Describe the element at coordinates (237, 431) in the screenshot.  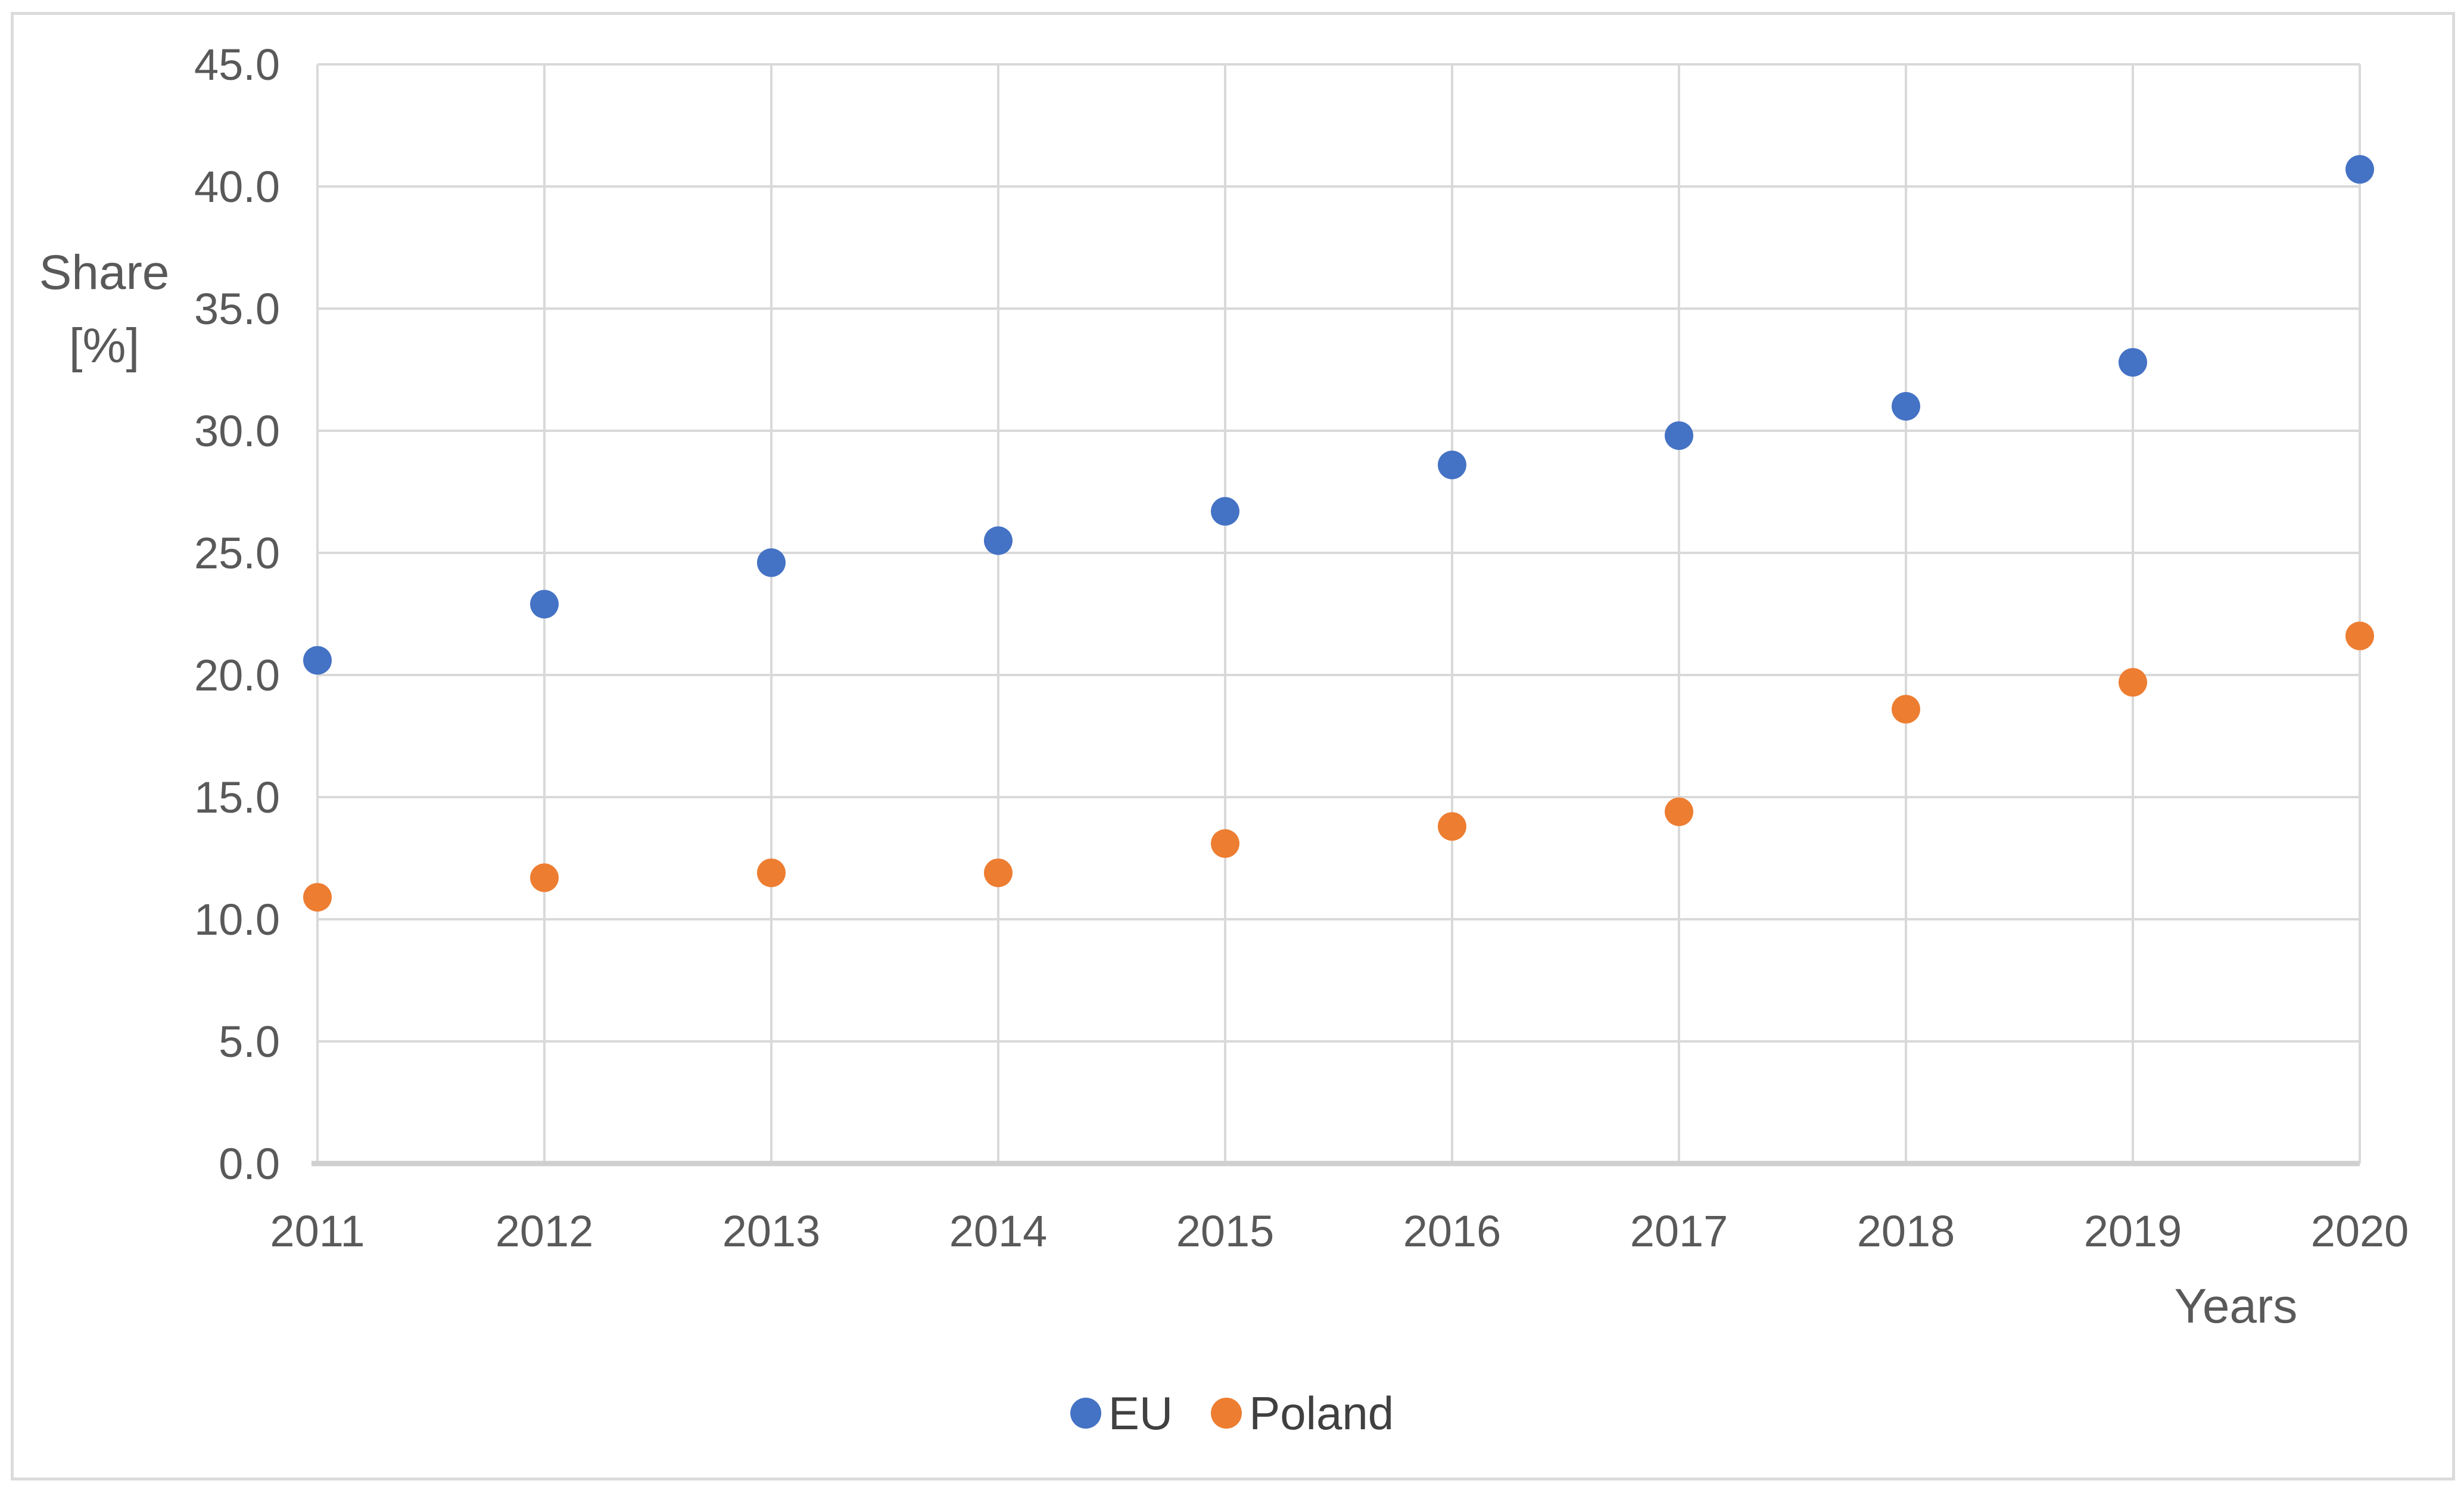
I see `y-tick-label: 30.0` at that location.